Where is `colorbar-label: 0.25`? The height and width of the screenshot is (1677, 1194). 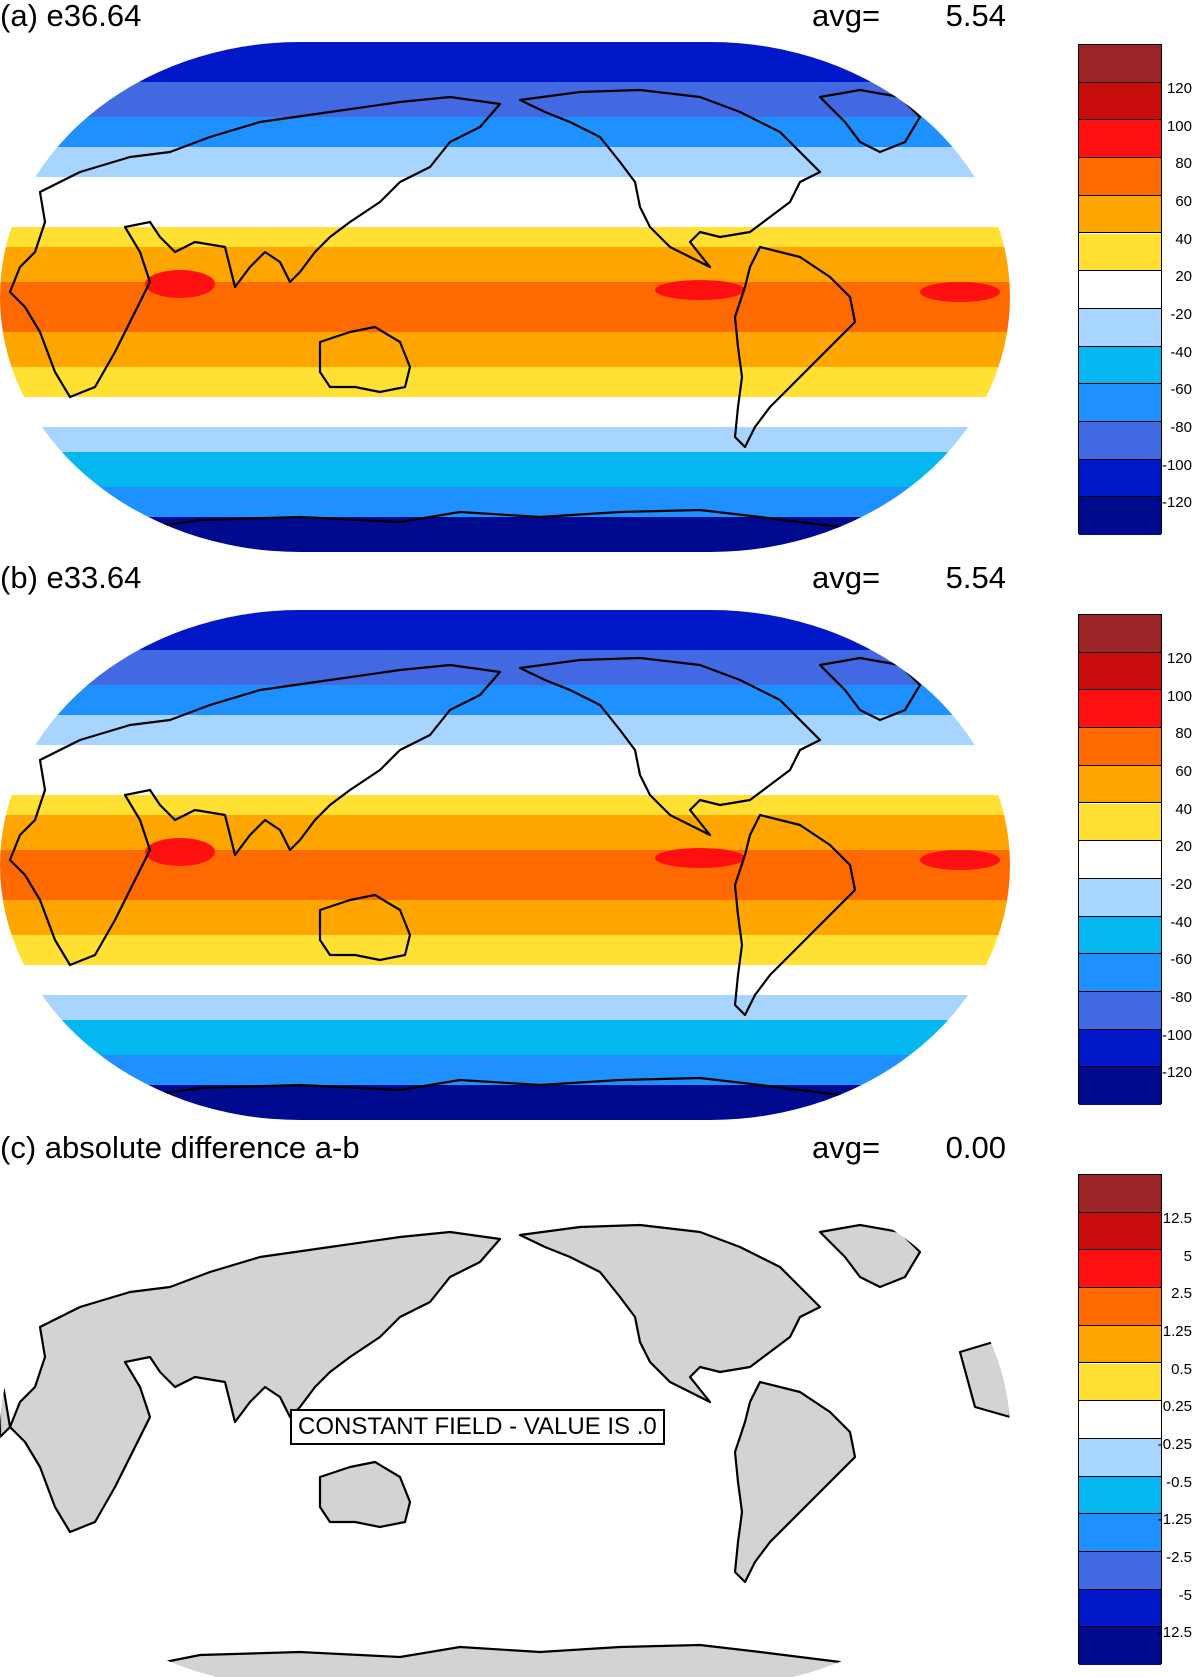
colorbar-label: 0.25 is located at coordinates (1177, 1406).